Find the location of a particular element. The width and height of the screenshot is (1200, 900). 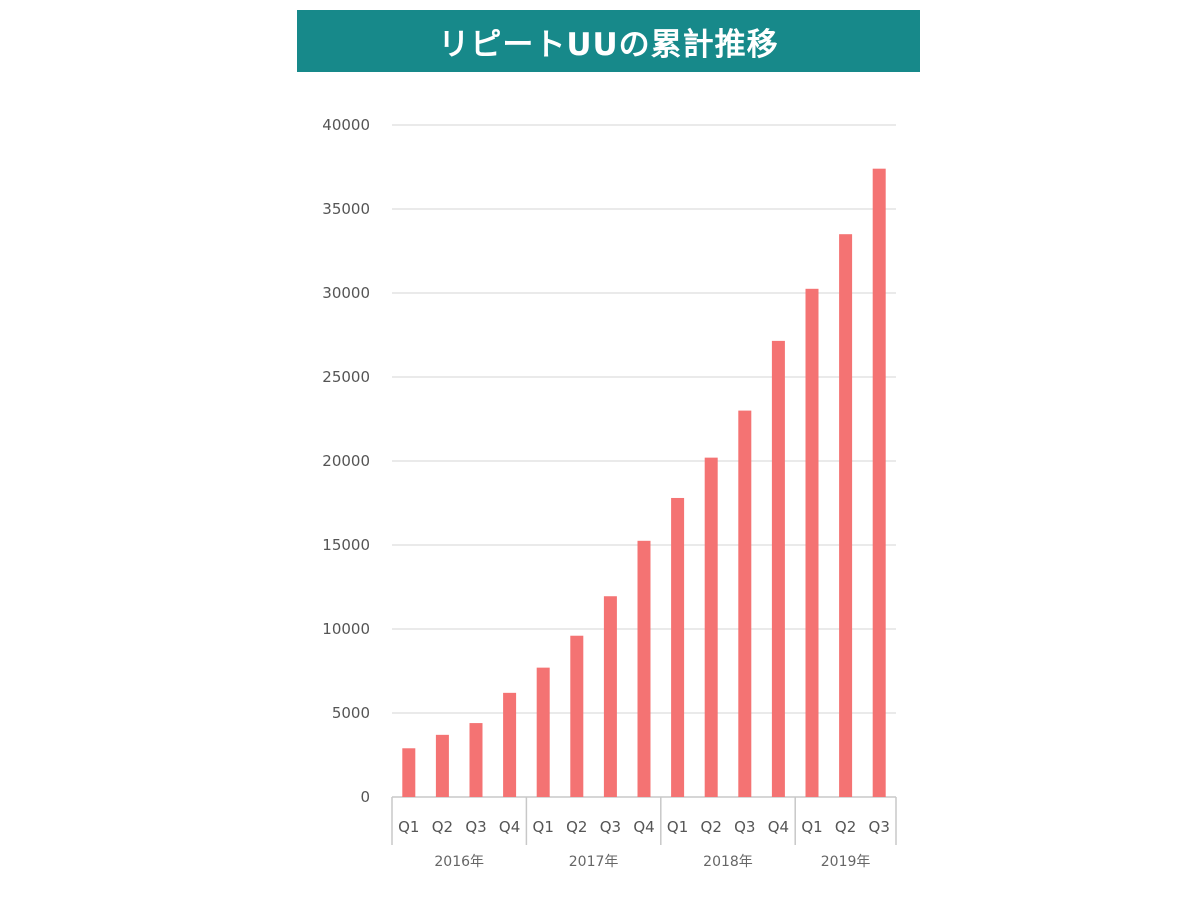

y-tick-label: 25000 is located at coordinates (346, 377).